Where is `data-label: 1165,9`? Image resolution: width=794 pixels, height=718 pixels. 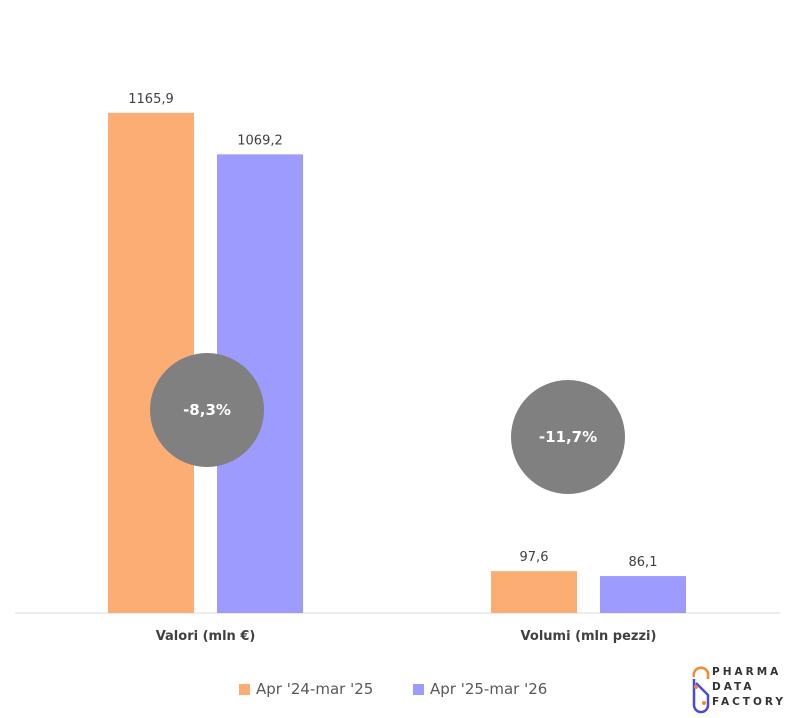
data-label: 1165,9 is located at coordinates (151, 99).